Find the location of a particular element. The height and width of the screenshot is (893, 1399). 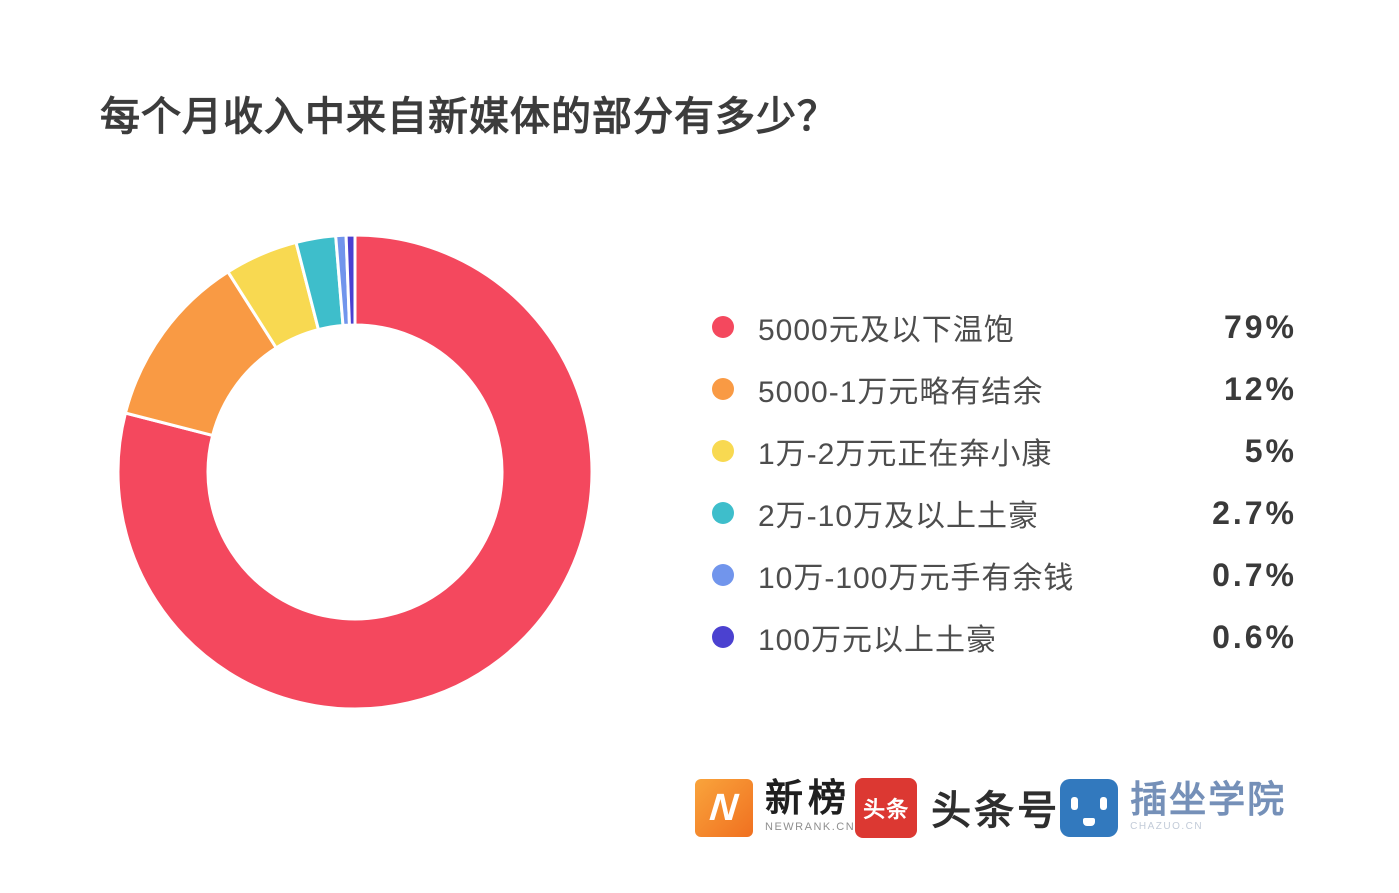

legend-item: 10万-100万元手有余钱 0.7% is located at coordinates (1004, 575).